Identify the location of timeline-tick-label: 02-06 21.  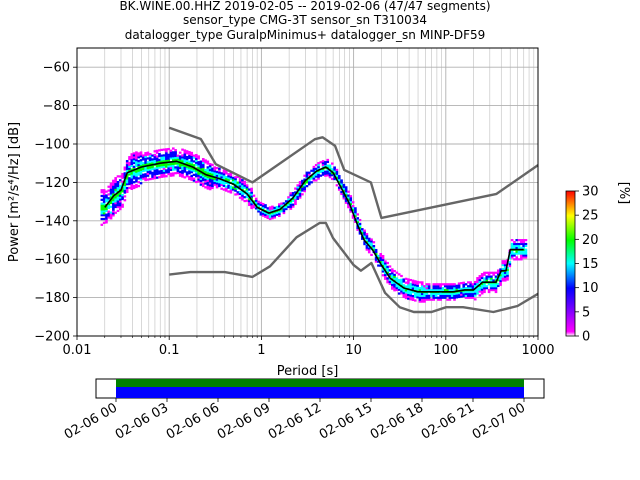
(448, 421).